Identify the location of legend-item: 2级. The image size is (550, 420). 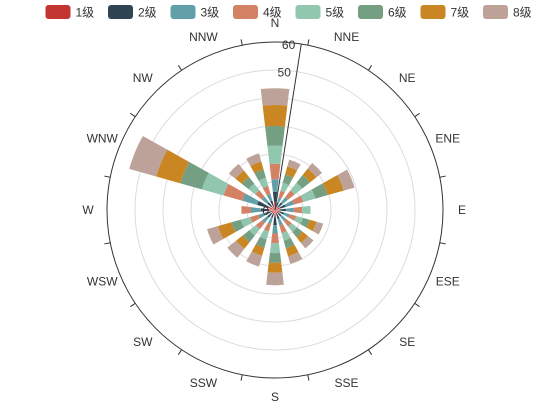
(132, 12).